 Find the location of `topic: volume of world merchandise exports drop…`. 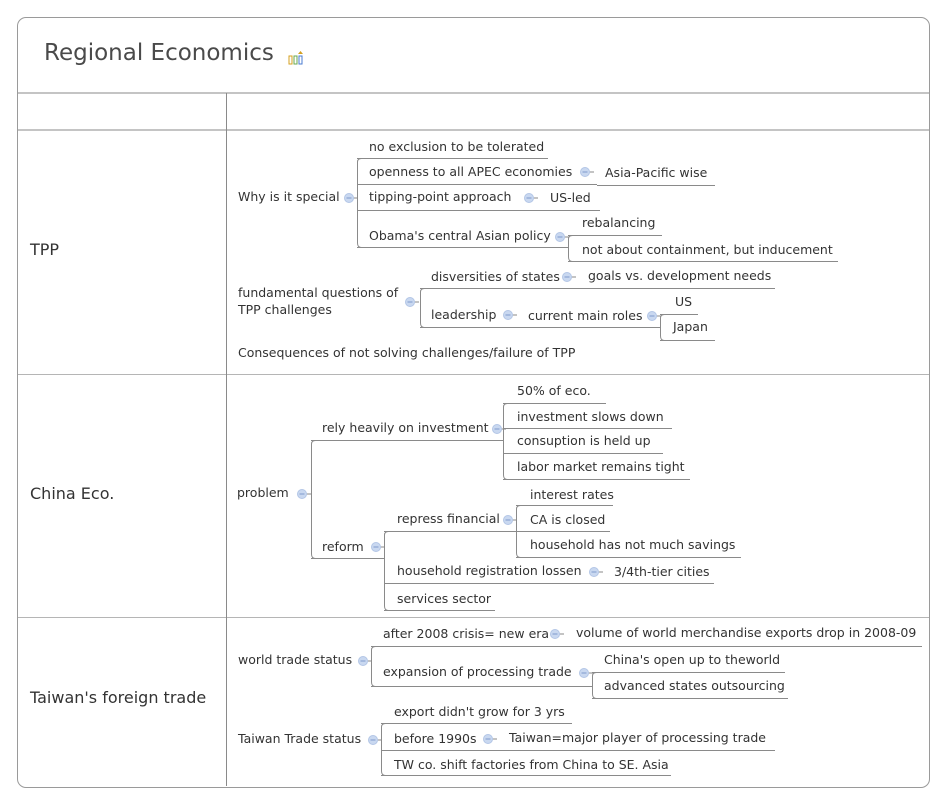

topic: volume of world merchandise exports drop… is located at coordinates (746, 632).